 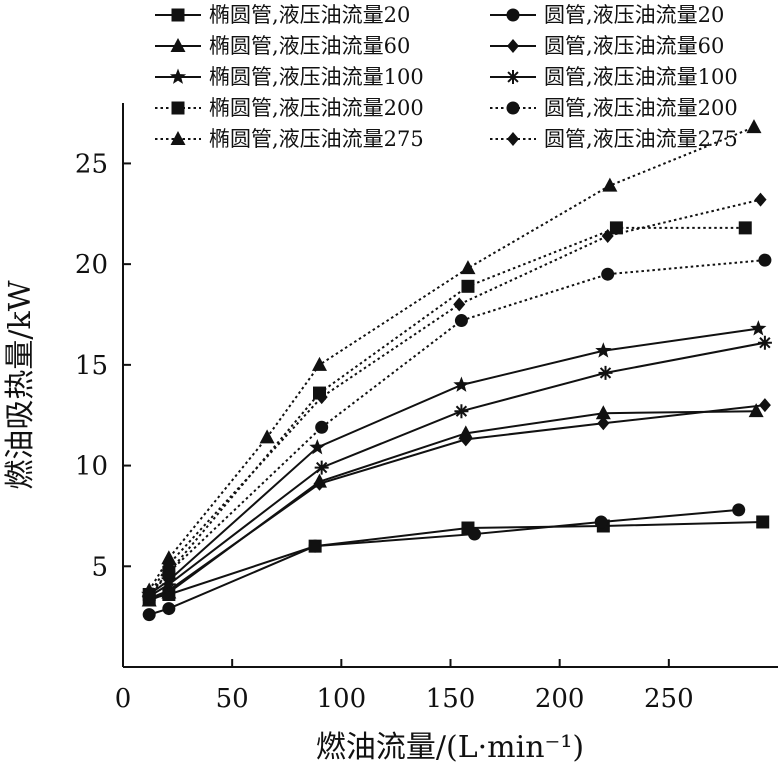 I want to click on y-tick-label: 15, so click(x=91, y=366).